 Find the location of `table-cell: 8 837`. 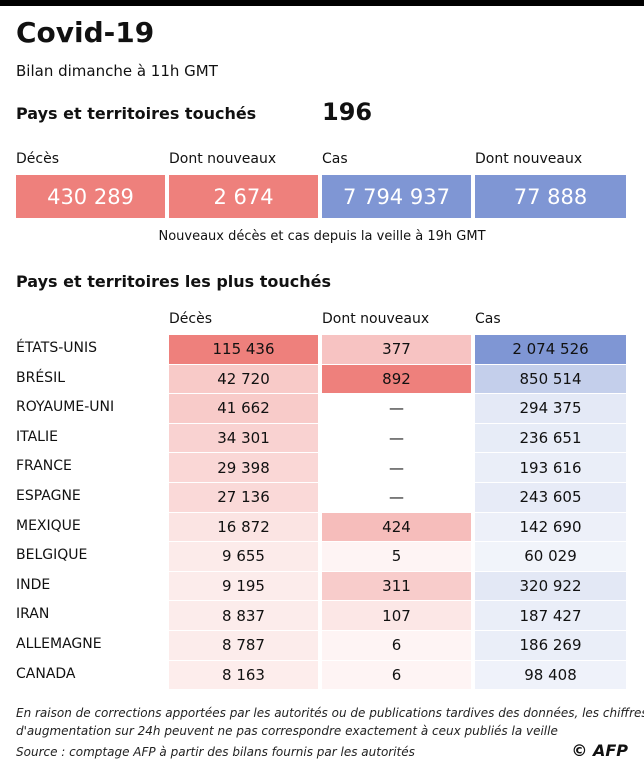

table-cell: 8 837 is located at coordinates (243, 615).